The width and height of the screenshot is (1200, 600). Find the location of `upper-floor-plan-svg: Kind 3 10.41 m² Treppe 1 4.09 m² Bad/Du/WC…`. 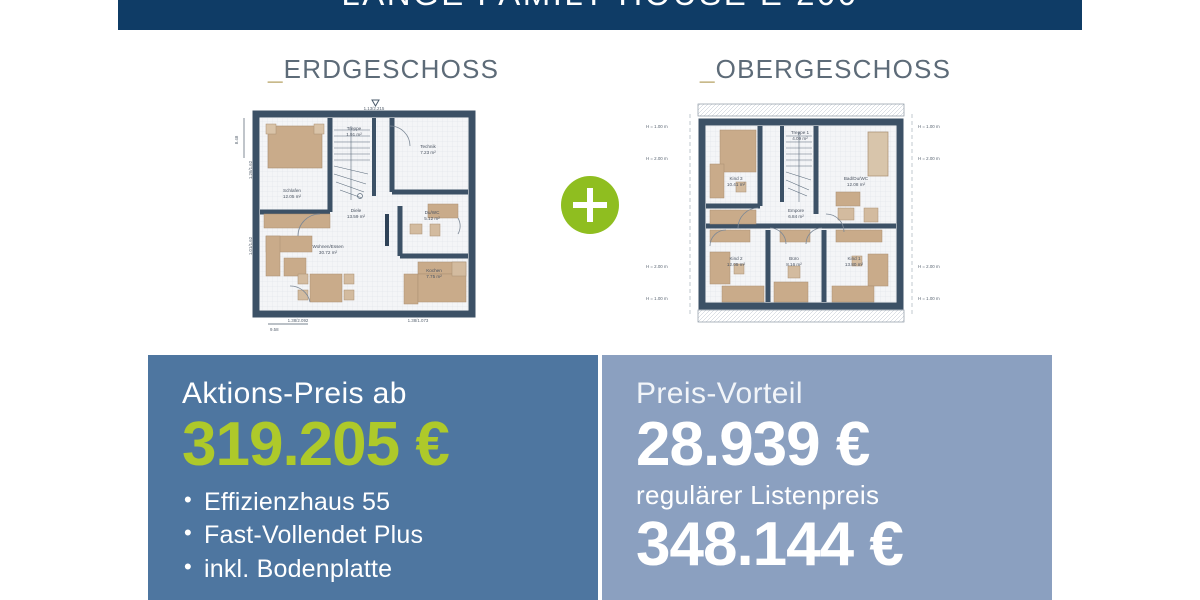

upper-floor-plan-svg: Kind 3 10.41 m² Treppe 1 4.09 m² Bad/Du/WC… is located at coordinates (793, 213).